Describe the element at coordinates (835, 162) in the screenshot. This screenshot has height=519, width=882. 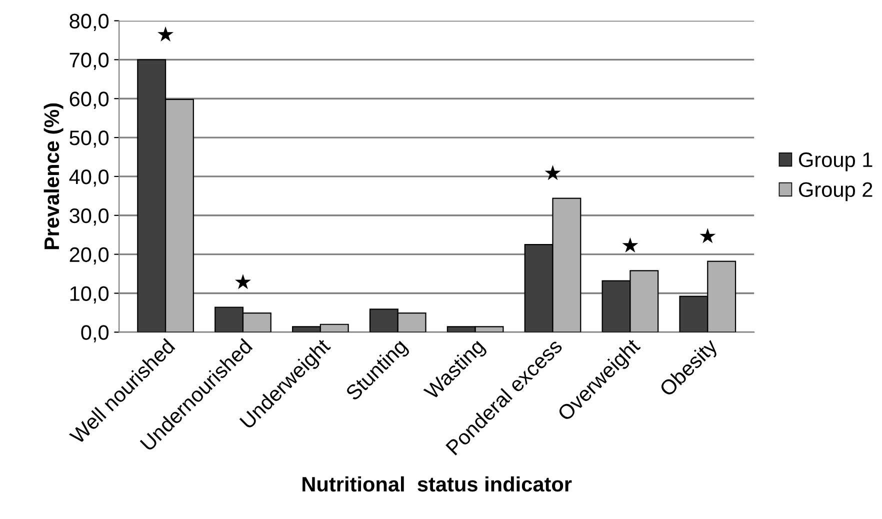
I see `legend-label: Group 1` at that location.